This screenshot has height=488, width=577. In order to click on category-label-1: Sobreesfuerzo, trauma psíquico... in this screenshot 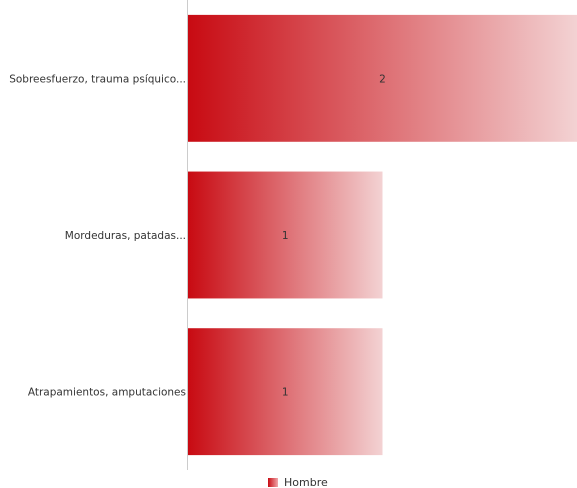, I will do `click(97, 79)`.